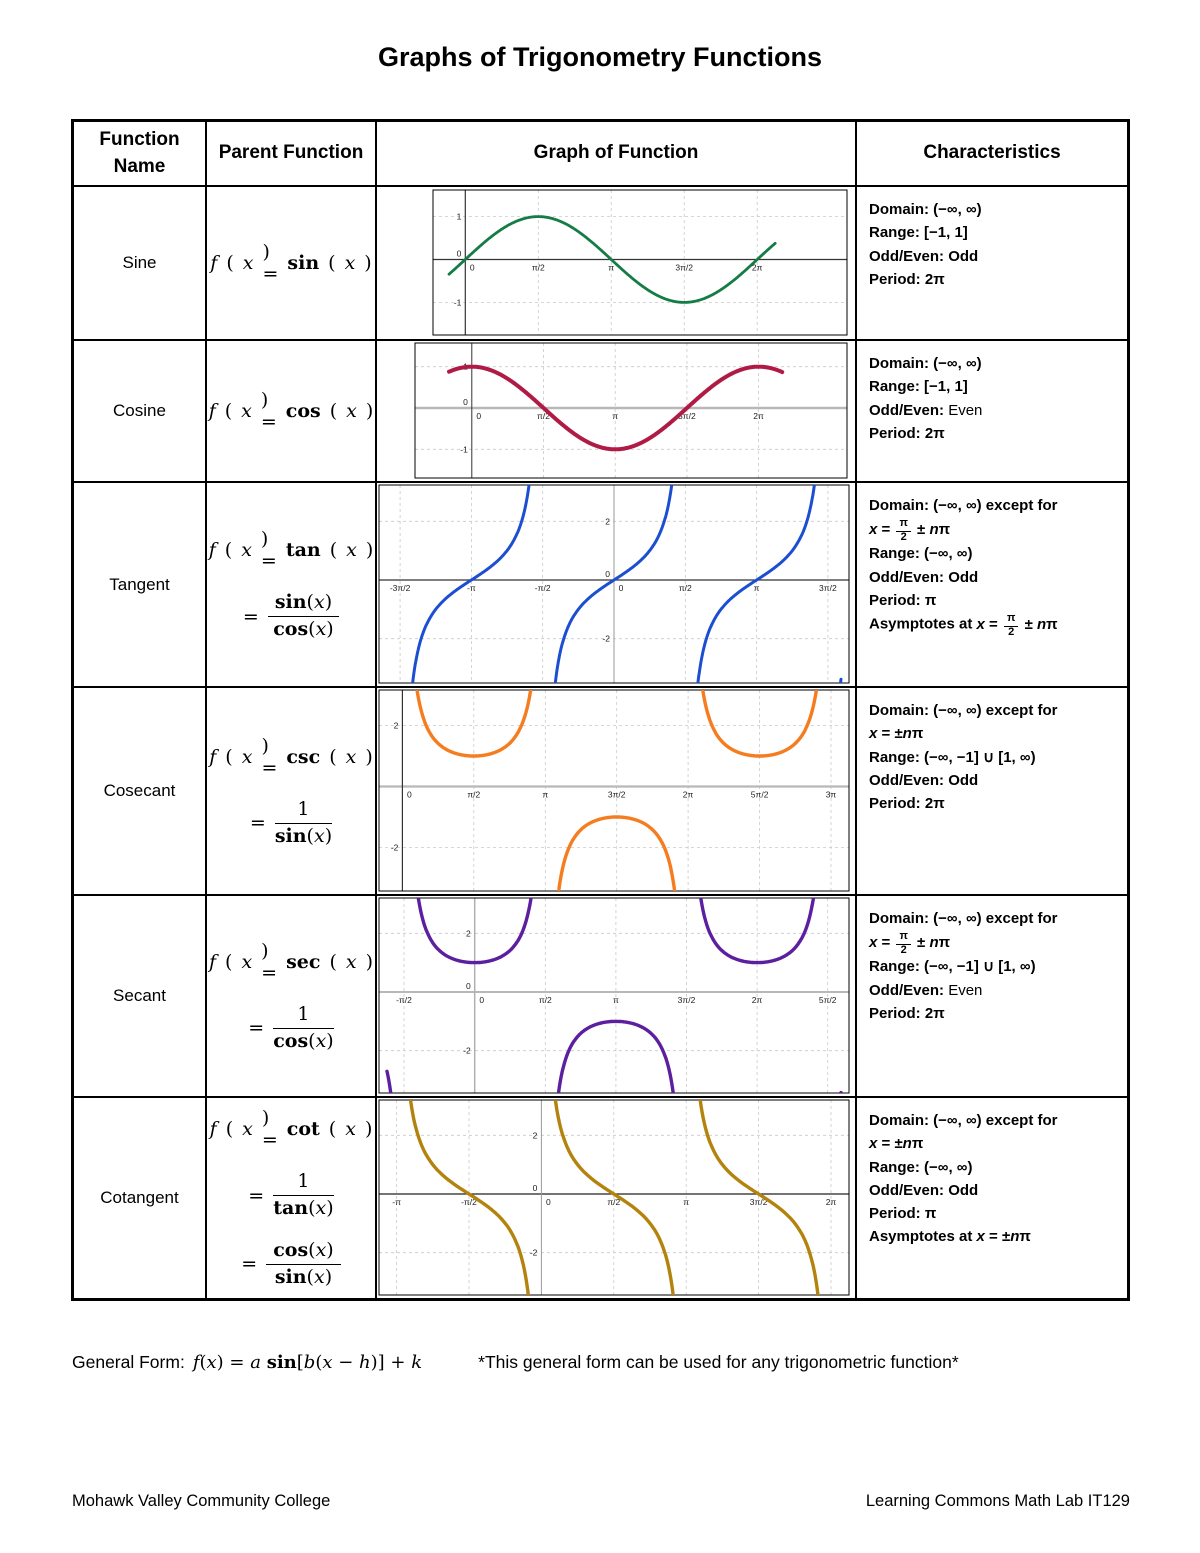  I want to click on parent-function-cosine: f(x) = cos(x), so click(291, 411).